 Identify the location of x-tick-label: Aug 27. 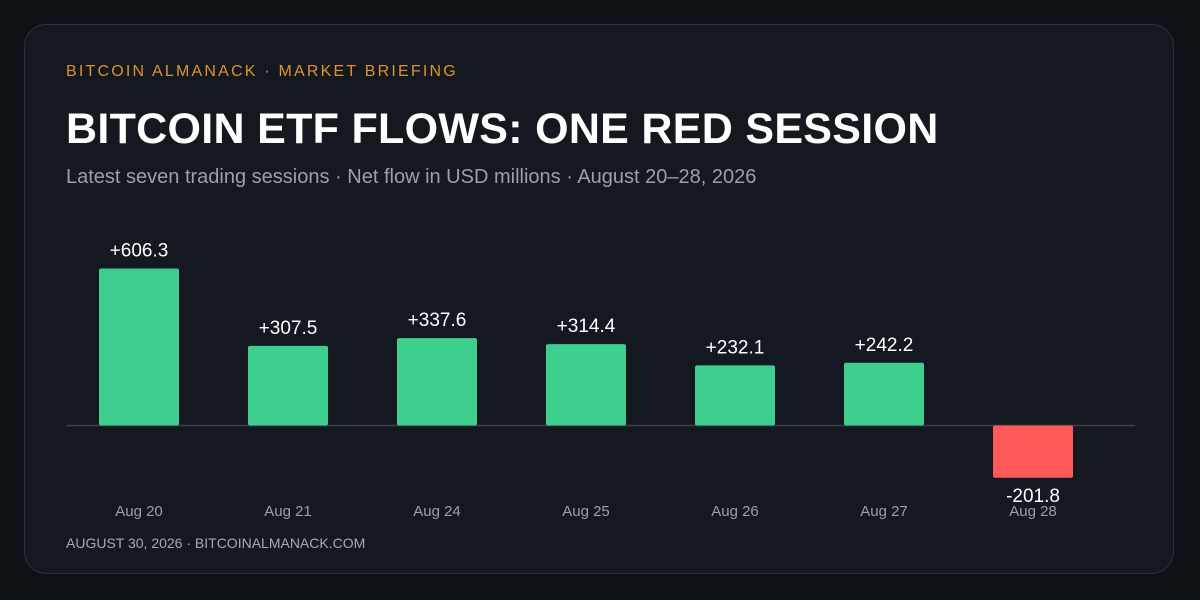
(884, 511).